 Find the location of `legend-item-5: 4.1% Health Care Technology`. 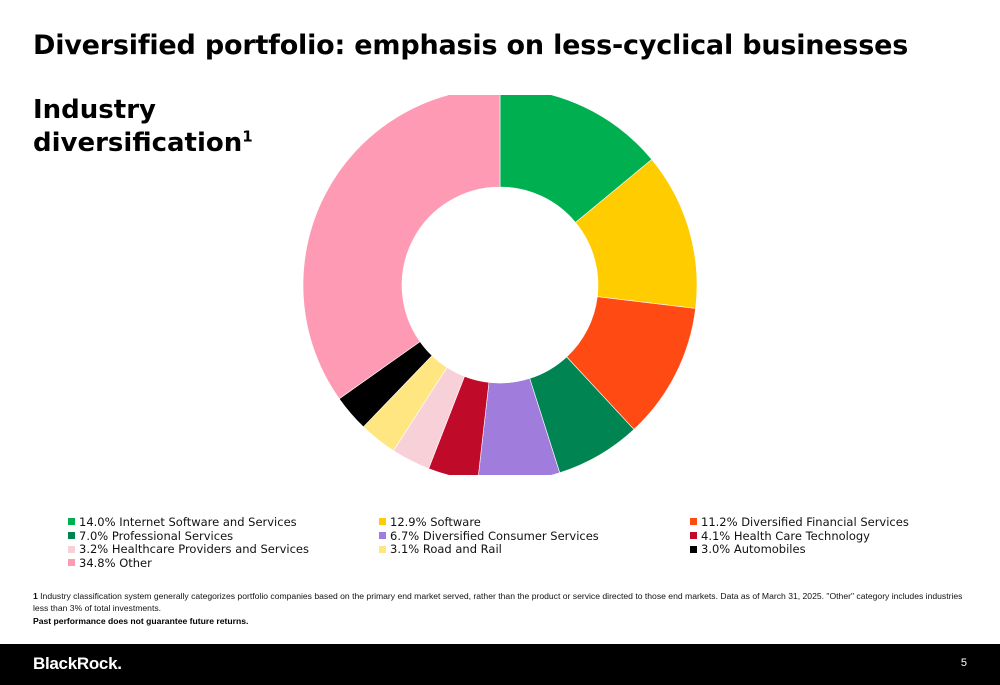

legend-item-5: 4.1% Health Care Technology is located at coordinates (830, 536).